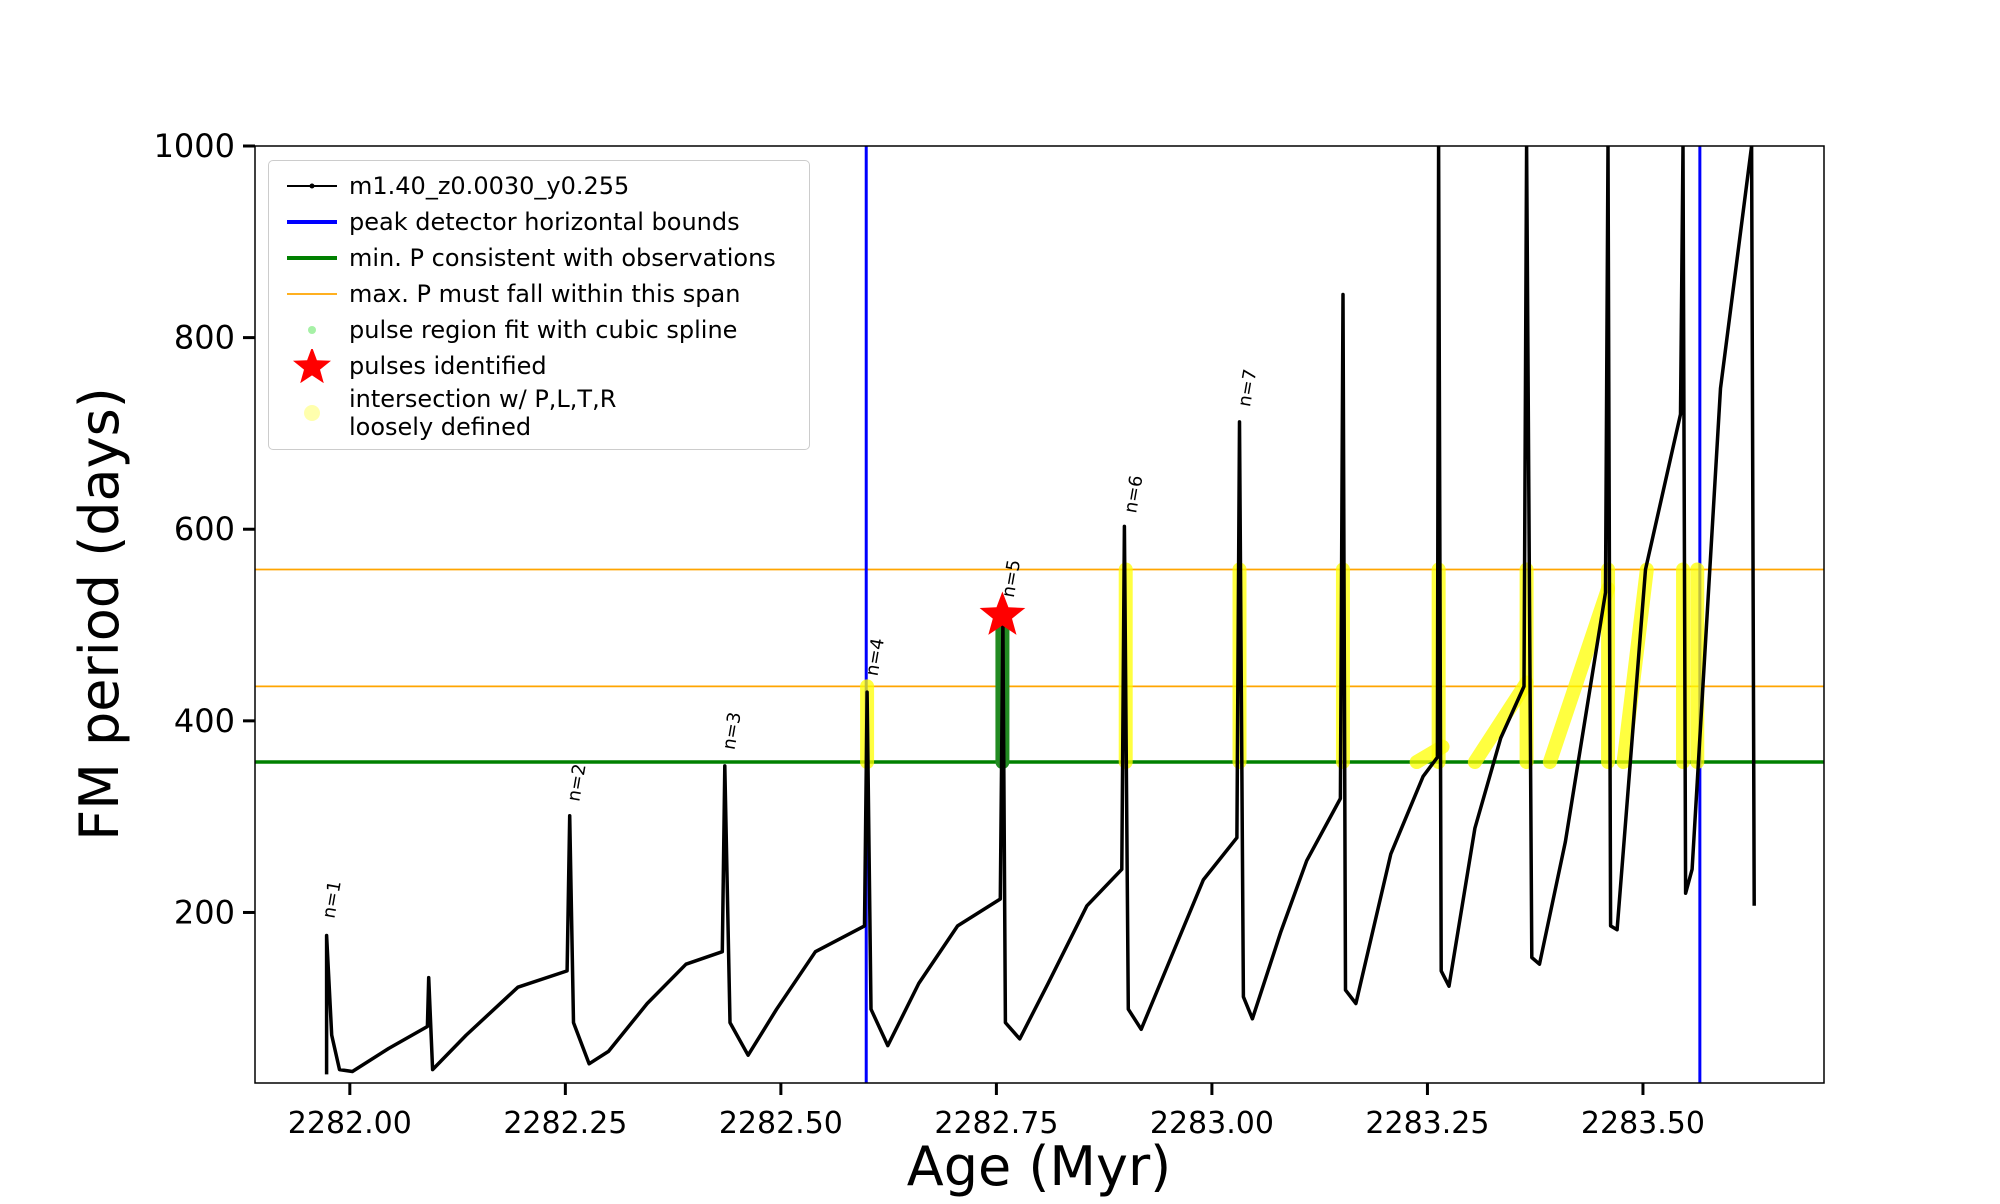  What do you see at coordinates (204, 912) in the screenshot?
I see `y-tick-label: 200` at bounding box center [204, 912].